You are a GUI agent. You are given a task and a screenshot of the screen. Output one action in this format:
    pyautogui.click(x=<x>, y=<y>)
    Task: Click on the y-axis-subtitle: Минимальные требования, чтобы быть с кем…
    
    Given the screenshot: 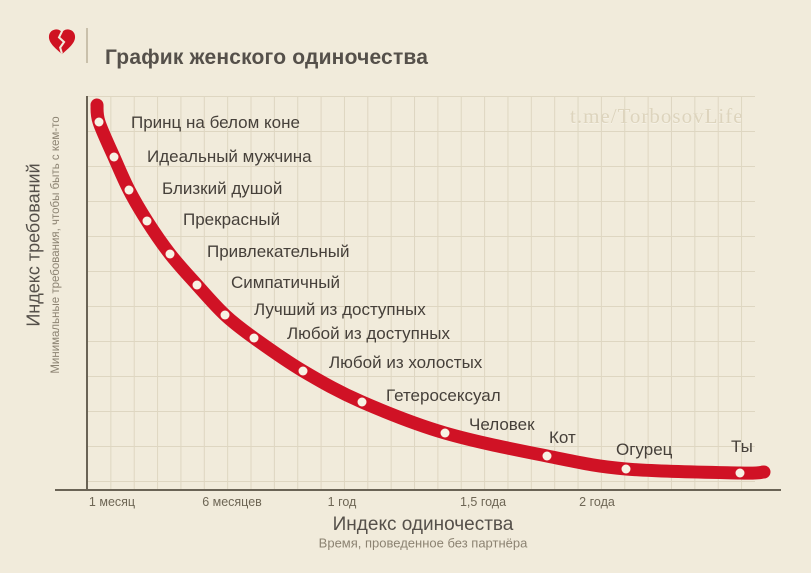 What is the action you would take?
    pyautogui.click(x=56, y=245)
    